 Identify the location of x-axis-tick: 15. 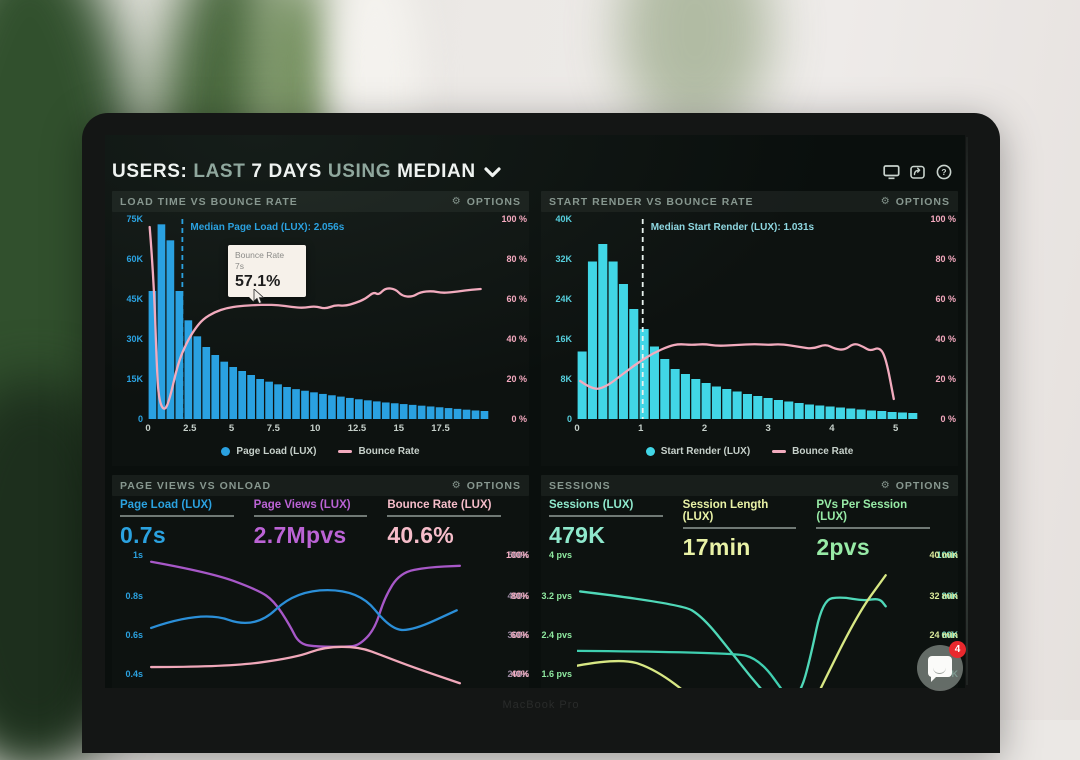
(398, 428).